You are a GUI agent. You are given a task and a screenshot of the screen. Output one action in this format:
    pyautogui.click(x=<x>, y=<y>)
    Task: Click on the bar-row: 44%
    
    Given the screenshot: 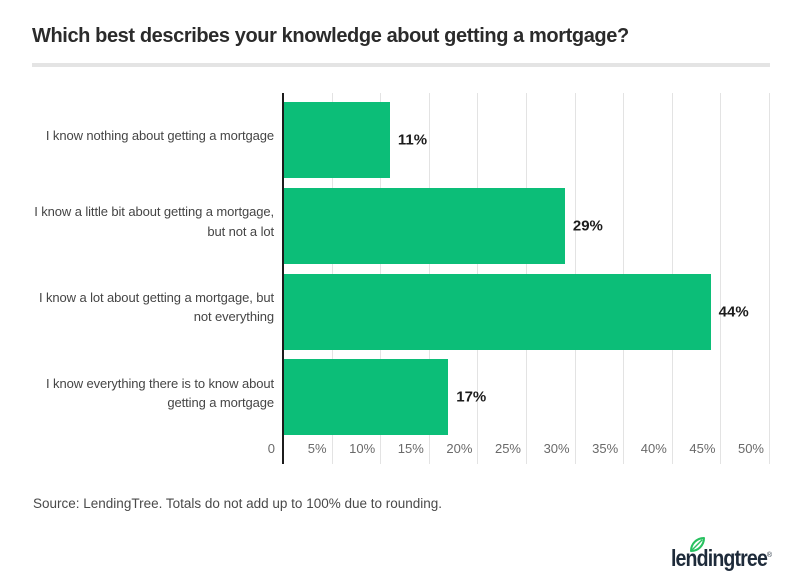 What is the action you would take?
    pyautogui.click(x=526, y=308)
    